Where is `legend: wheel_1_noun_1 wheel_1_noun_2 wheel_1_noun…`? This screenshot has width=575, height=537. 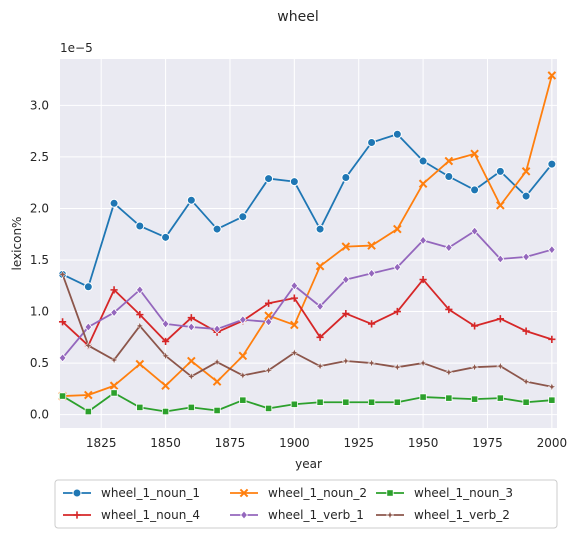 legend: wheel_1_noun_1 wheel_1_noun_2 wheel_1_noun… is located at coordinates (306, 504).